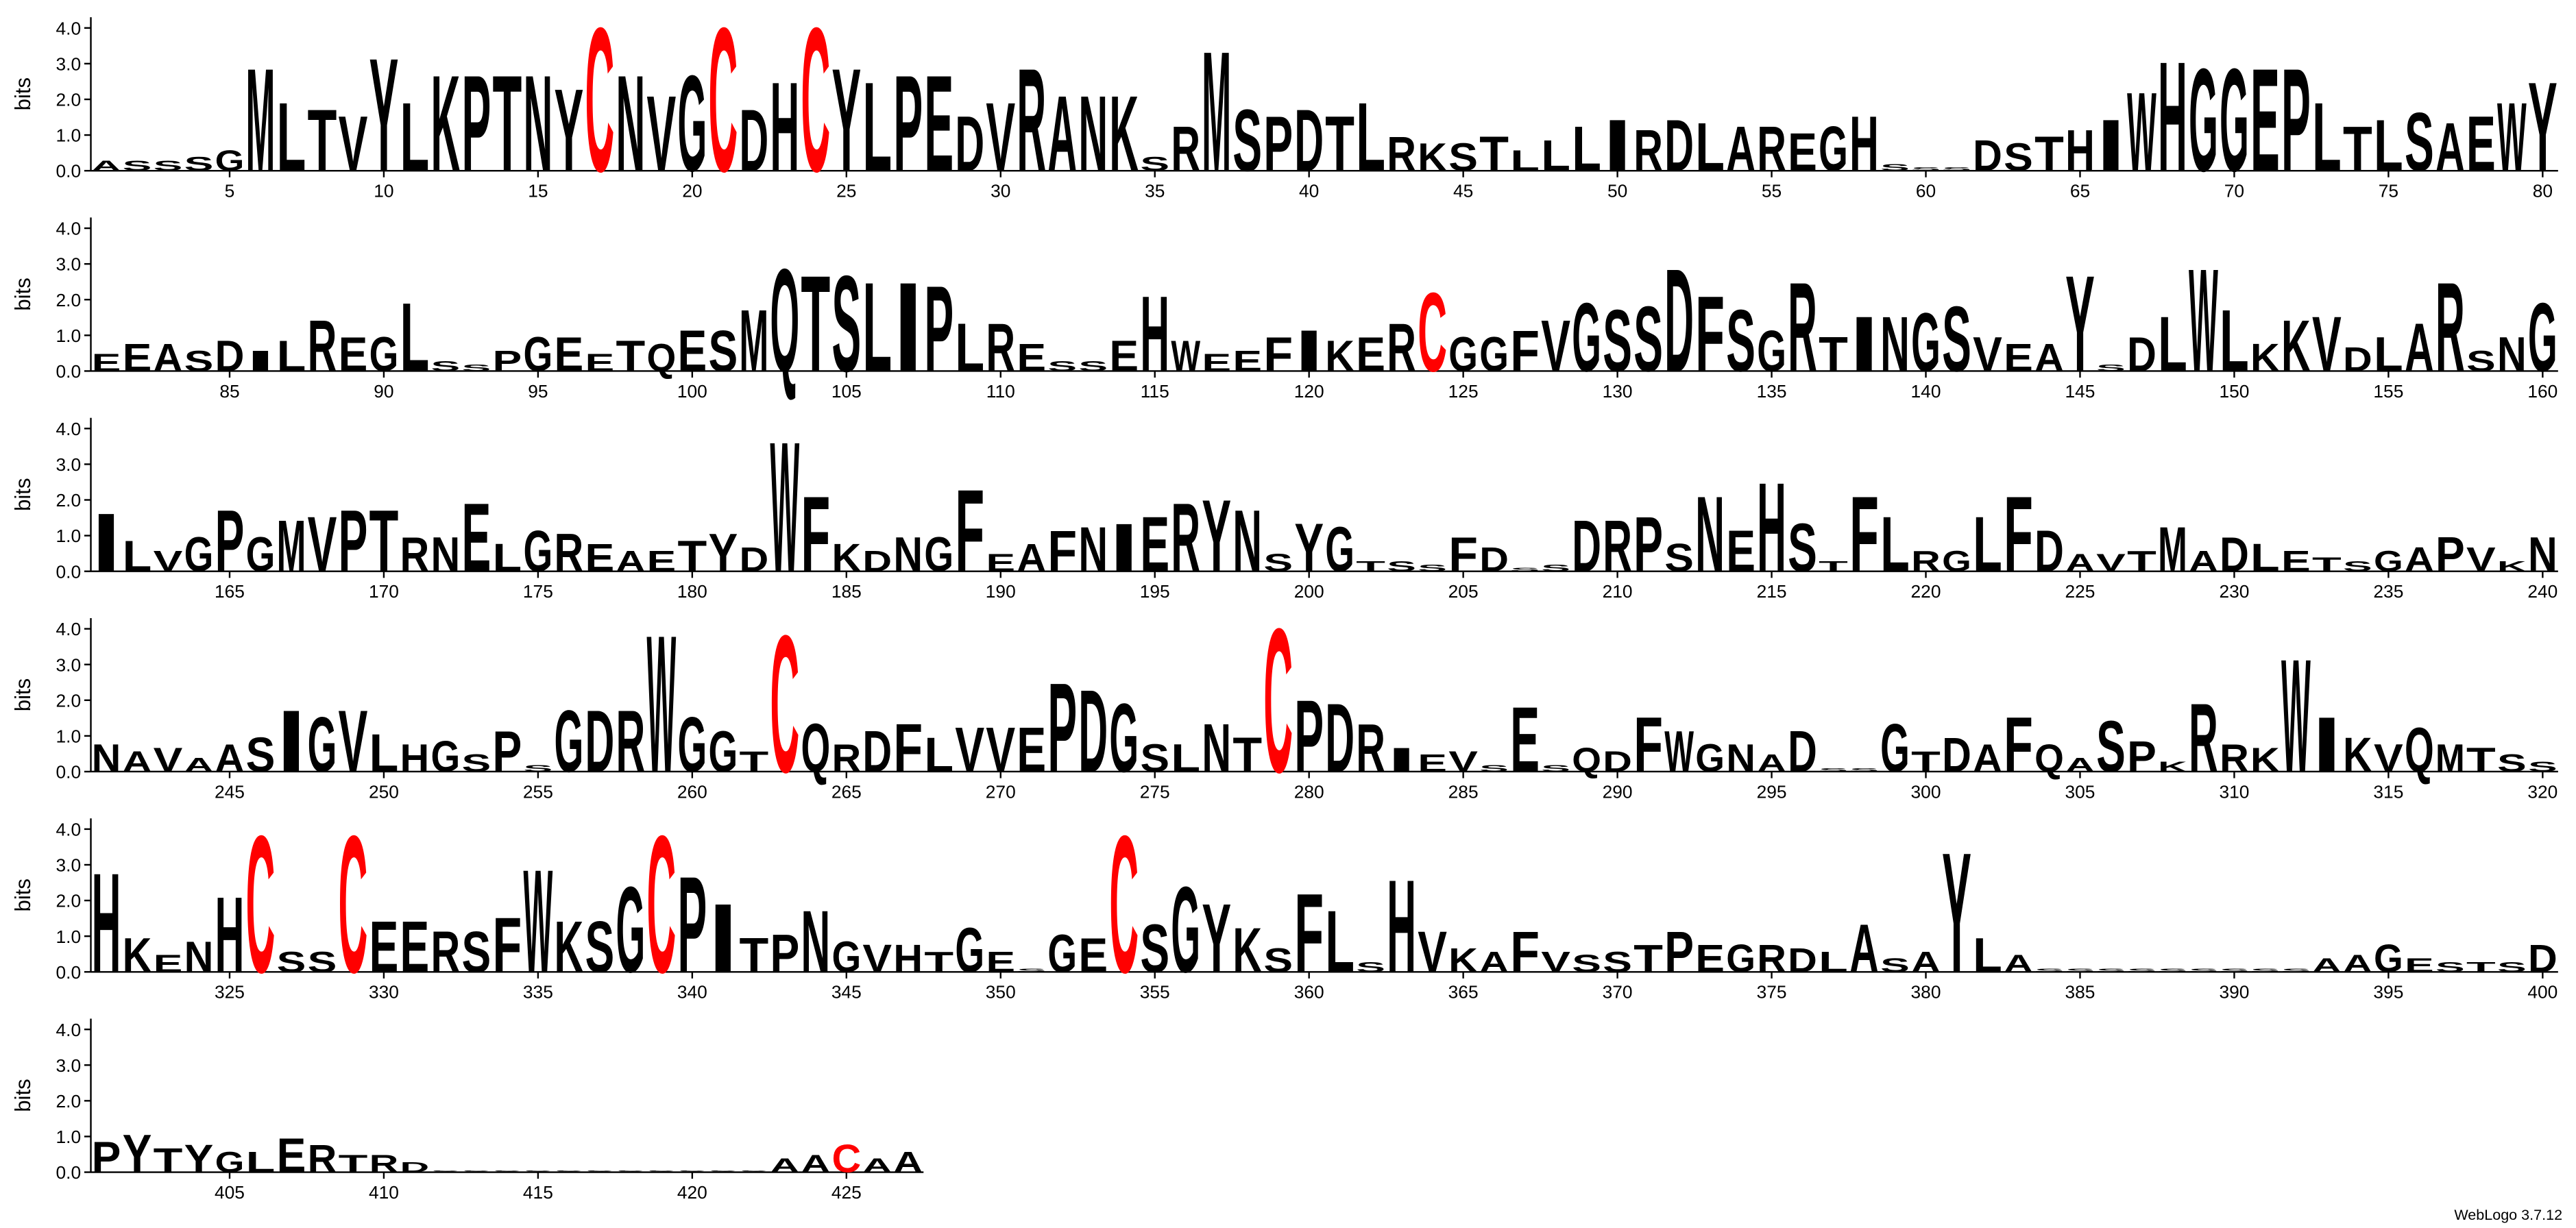 The width and height of the screenshot is (2576, 1228). Describe the element at coordinates (1309, 391) in the screenshot. I see `x-tick-label: 120` at that location.